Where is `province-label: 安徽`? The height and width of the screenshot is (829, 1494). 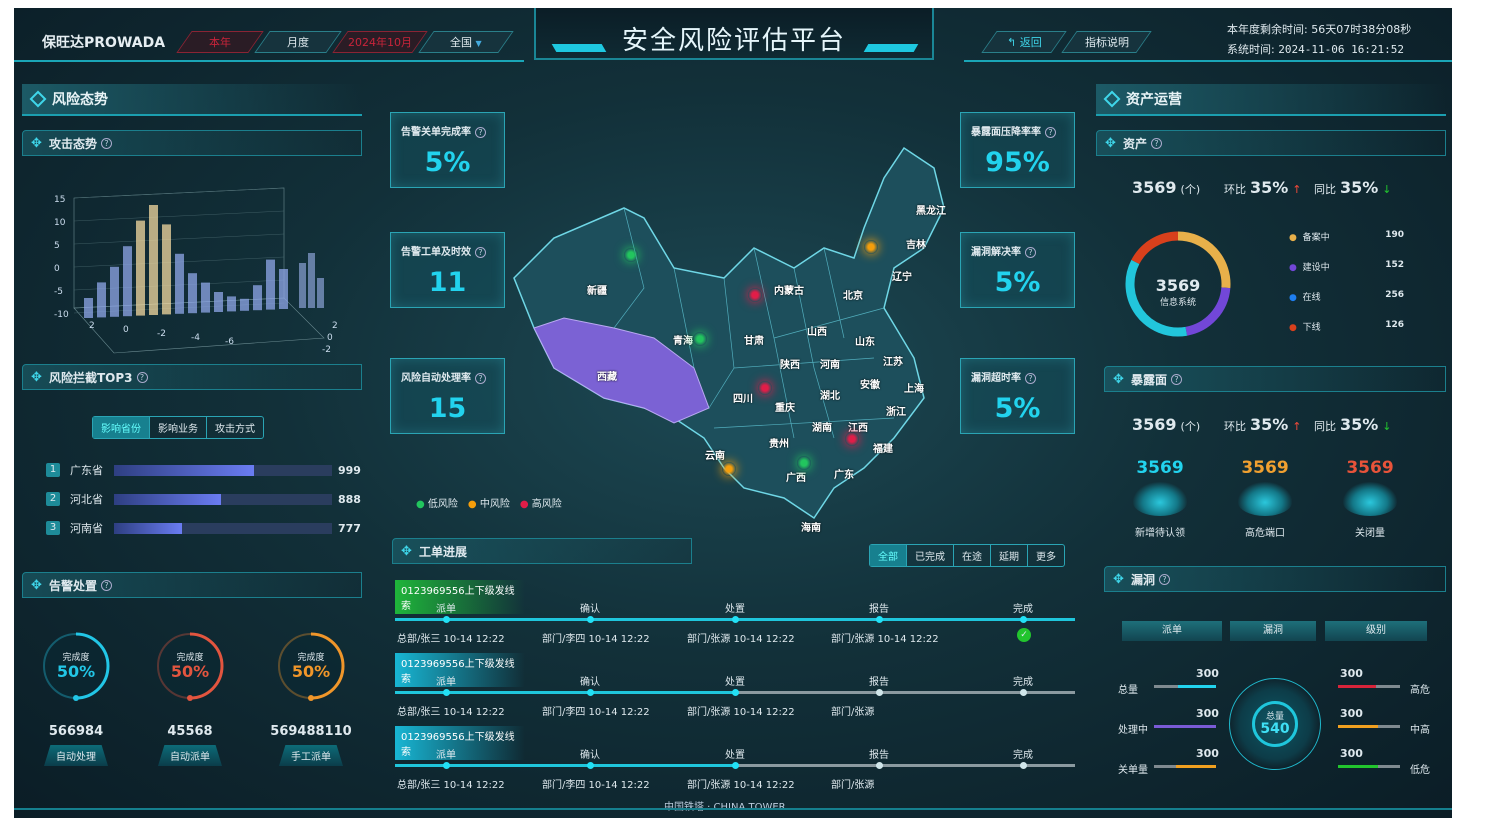 province-label: 安徽 is located at coordinates (870, 385).